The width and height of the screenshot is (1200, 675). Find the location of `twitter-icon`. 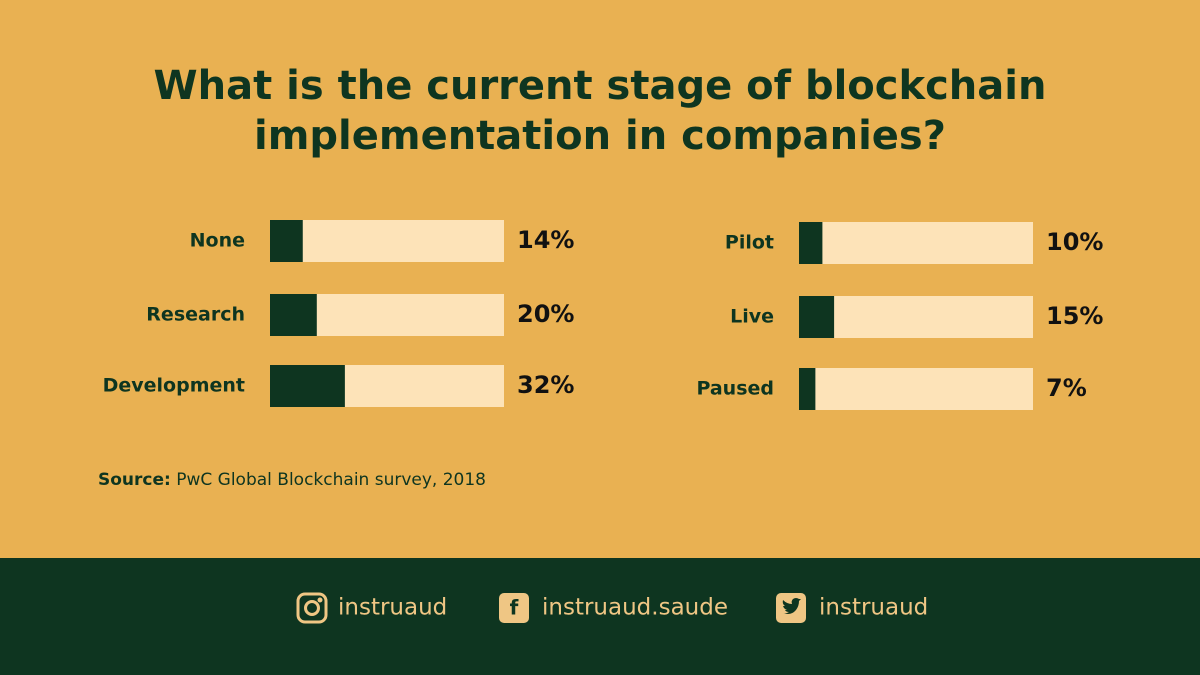

twitter-icon is located at coordinates (791, 608).